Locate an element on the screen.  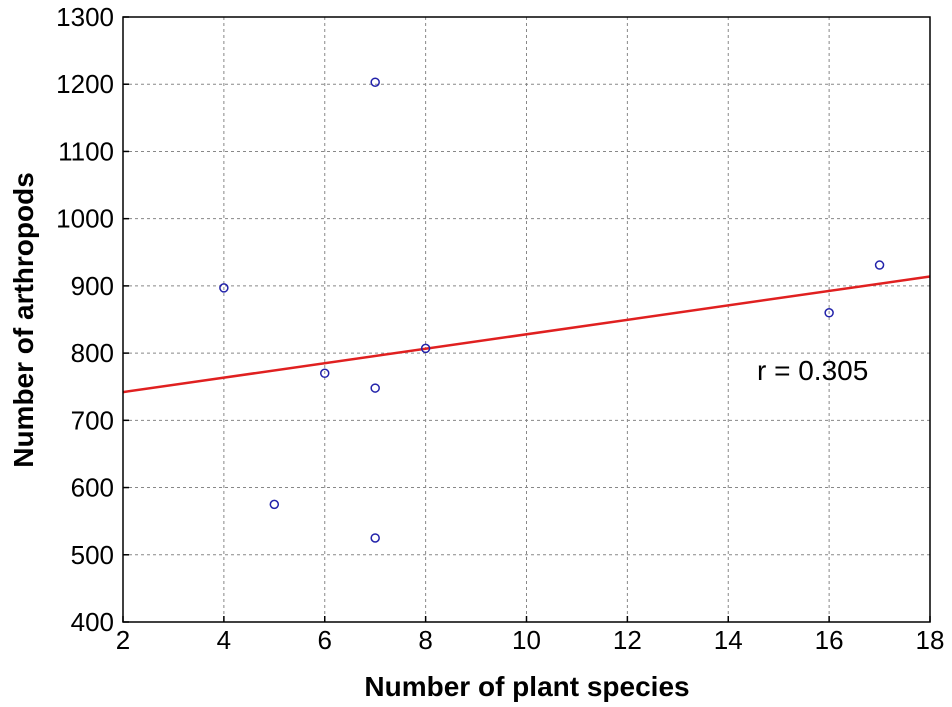
y-tick-label: 700 is located at coordinates (92, 420).